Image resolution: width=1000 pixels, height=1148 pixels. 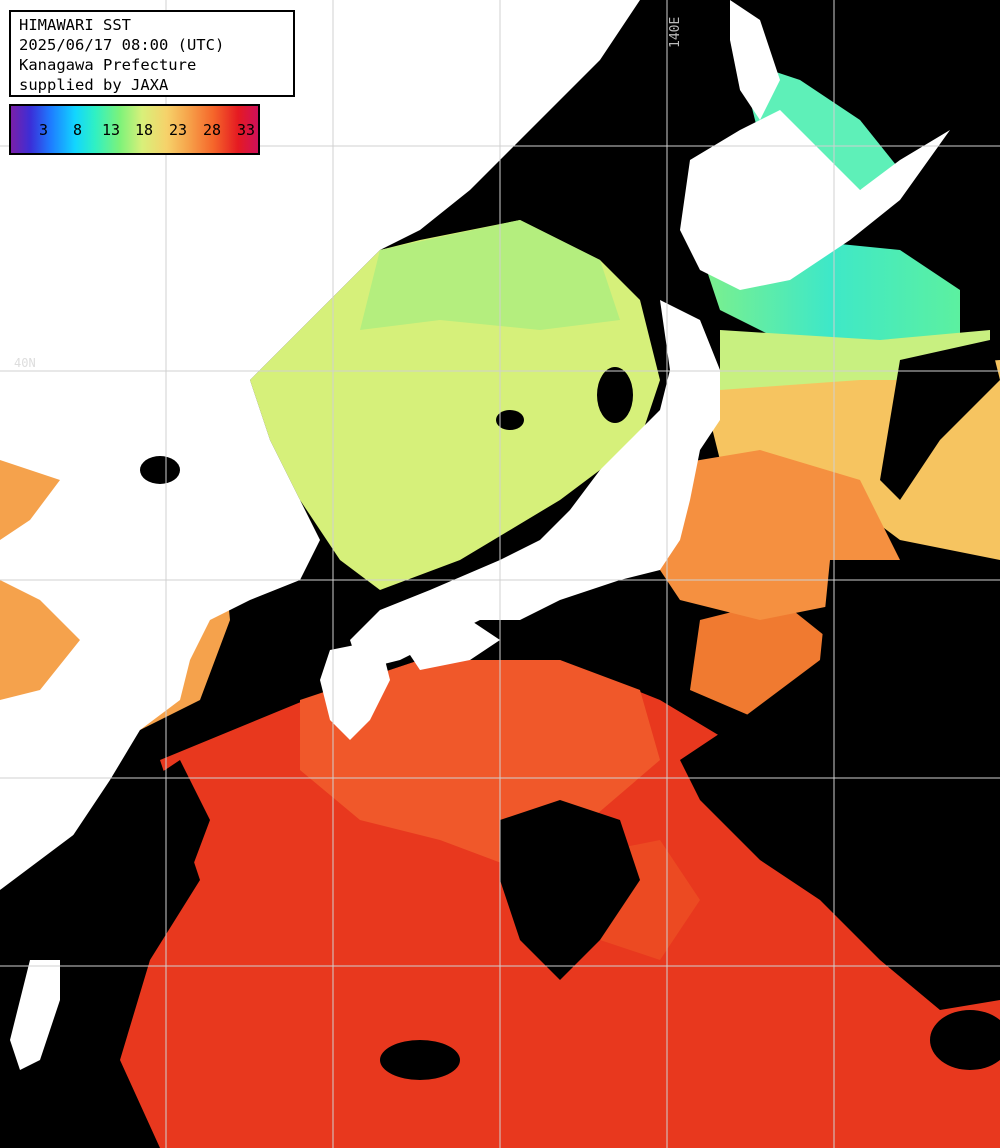 What do you see at coordinates (108, 65) in the screenshot?
I see `map-region: Kanagawa Prefecture` at bounding box center [108, 65].